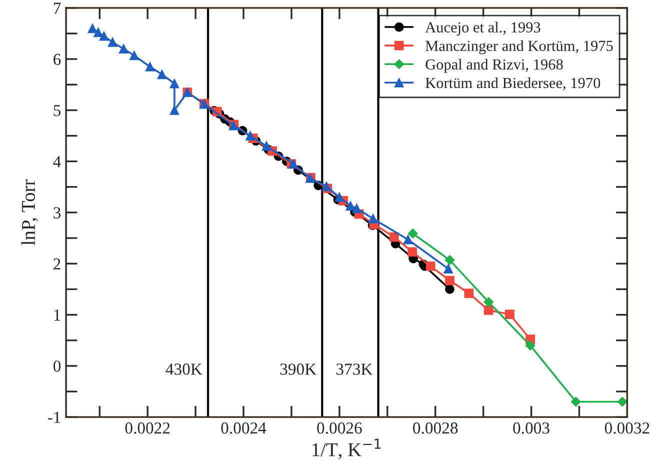 This screenshot has height=466, width=654. What do you see at coordinates (512, 83) in the screenshot?
I see `legend-label: Kortüm and Biedersee, 1970` at bounding box center [512, 83].